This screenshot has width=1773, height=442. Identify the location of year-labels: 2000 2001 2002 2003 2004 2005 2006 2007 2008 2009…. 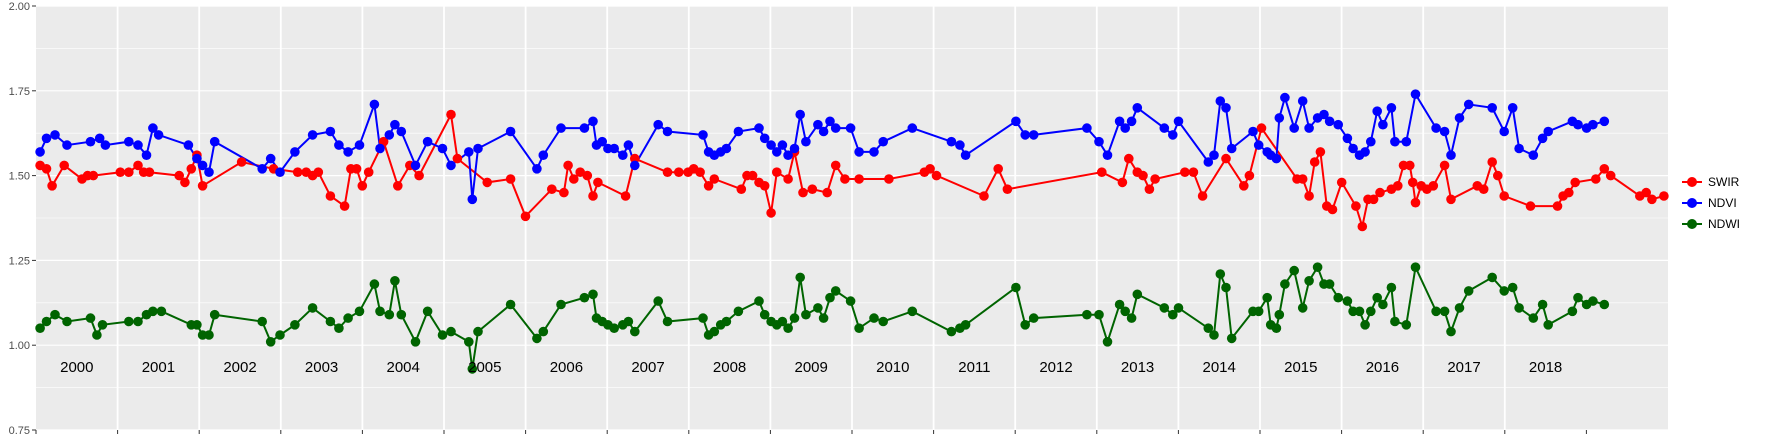
(811, 367).